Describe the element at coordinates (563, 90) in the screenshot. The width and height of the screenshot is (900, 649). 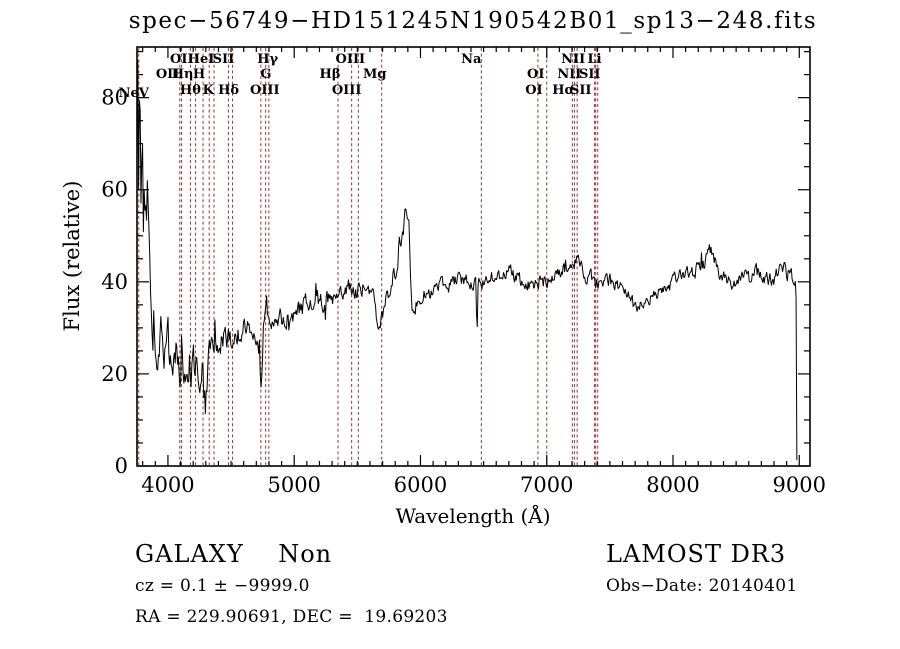
I see `spectral-line-label: Hα` at that location.